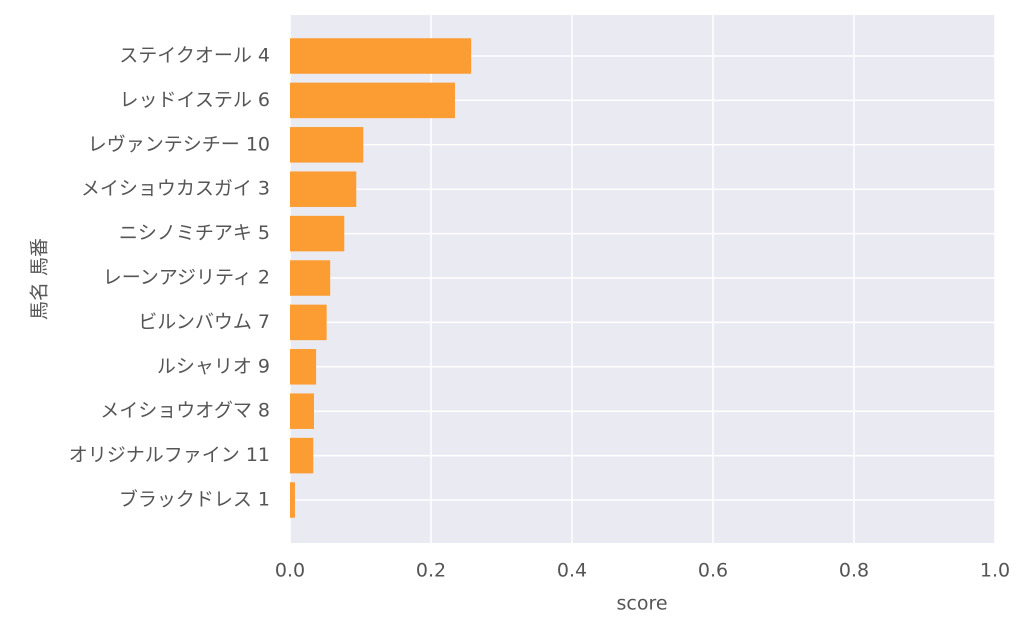  Describe the element at coordinates (572, 571) in the screenshot. I see `x-tick-label: 0.4` at that location.